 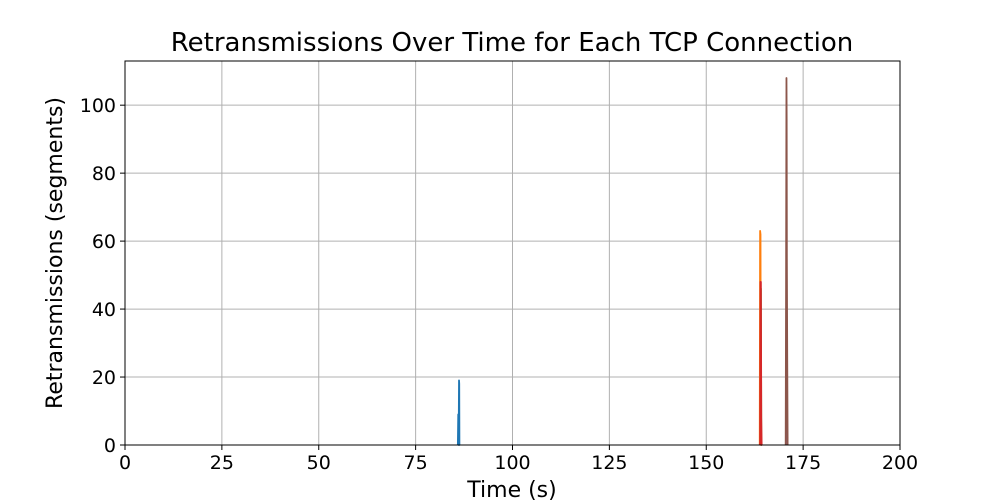 What do you see at coordinates (110, 446) in the screenshot?
I see `y-tick-label: 0` at bounding box center [110, 446].